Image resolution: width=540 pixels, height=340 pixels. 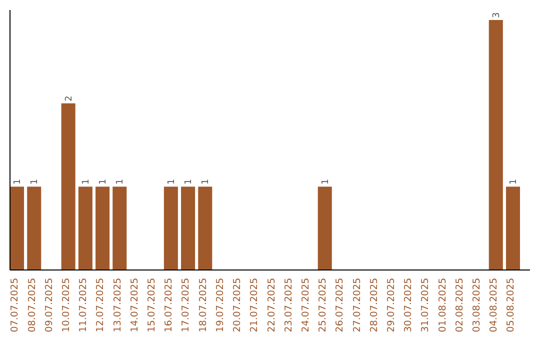 I want to click on x-tick-label: 08.07.2025, so click(x=32, y=305).